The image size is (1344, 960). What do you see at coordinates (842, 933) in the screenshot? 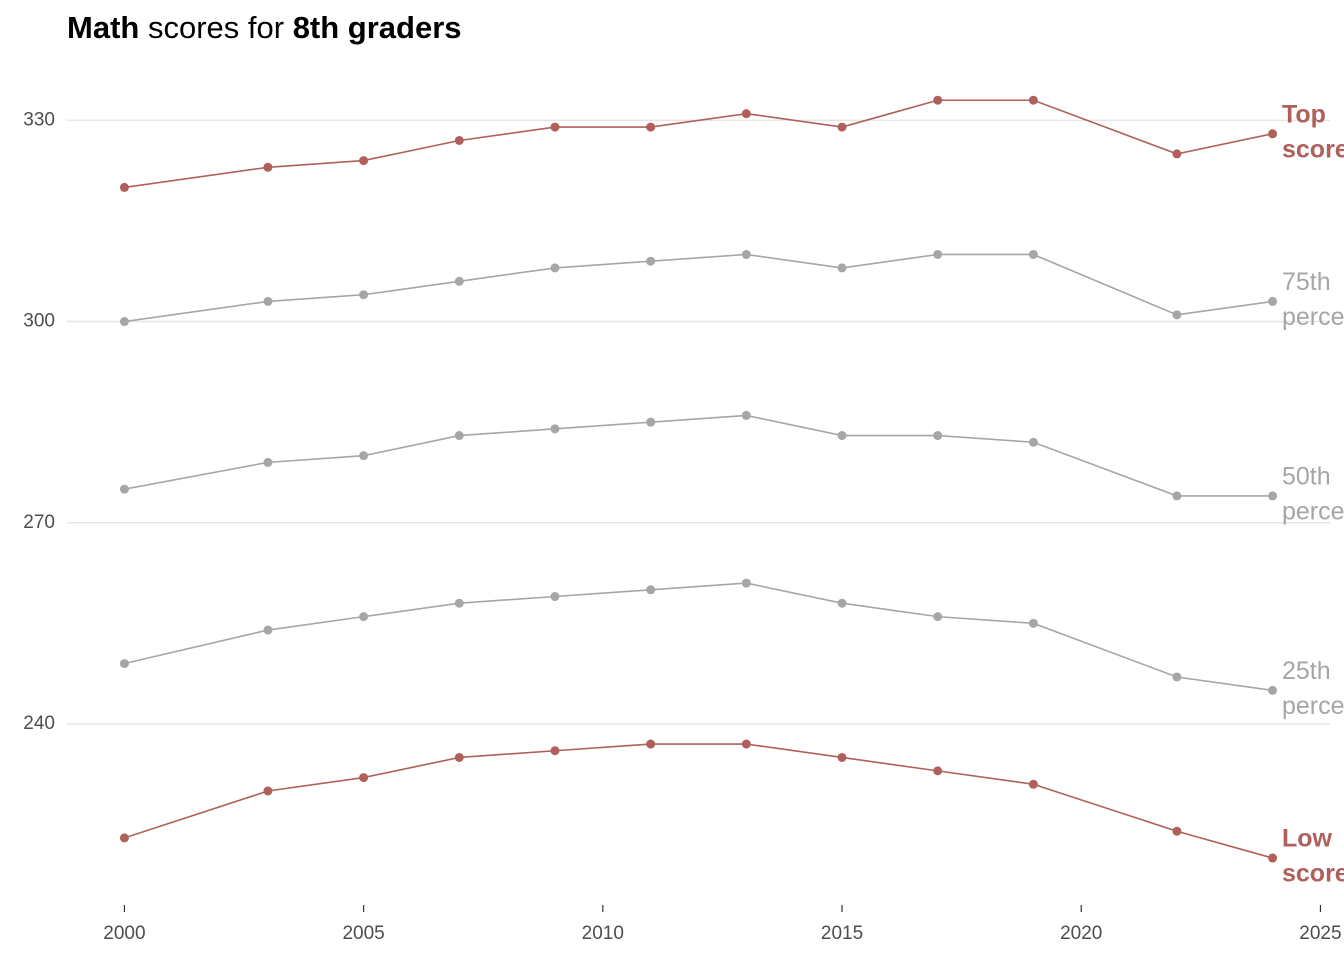
I see `x-tick-label: 2015` at bounding box center [842, 933].